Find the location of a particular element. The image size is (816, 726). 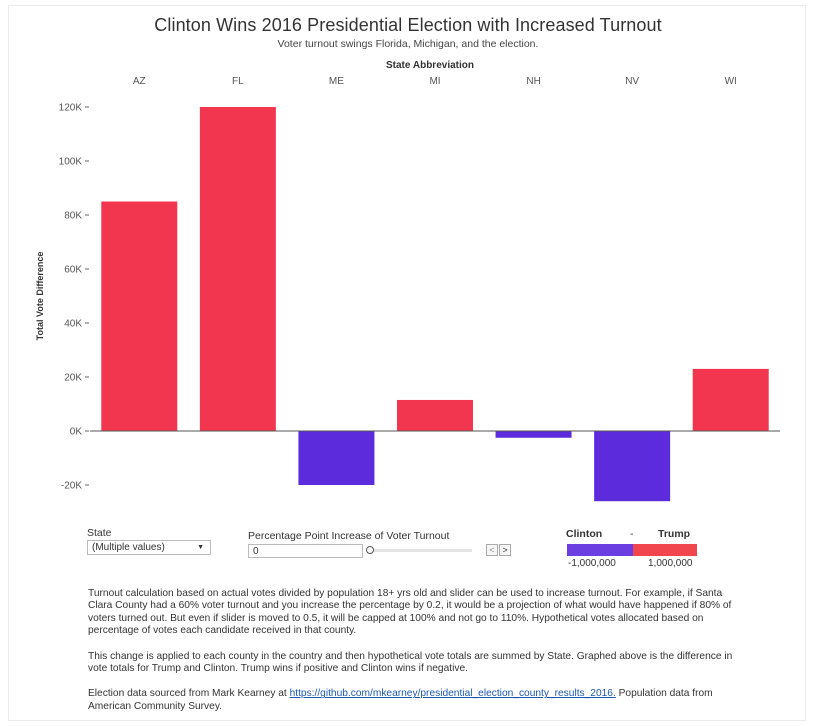

x-tick-label-mi: MI is located at coordinates (434, 81).